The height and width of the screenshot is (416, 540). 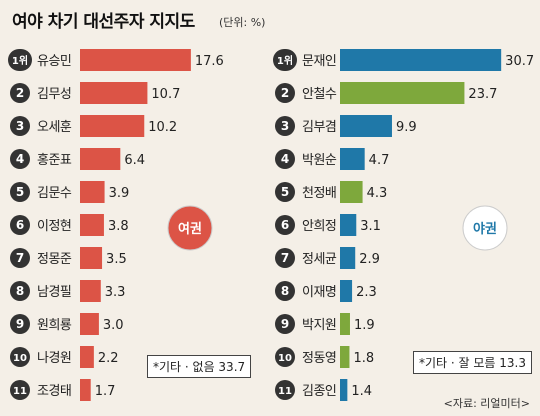 What do you see at coordinates (134, 160) in the screenshot?
I see `left-value-label: 6.4` at bounding box center [134, 160].